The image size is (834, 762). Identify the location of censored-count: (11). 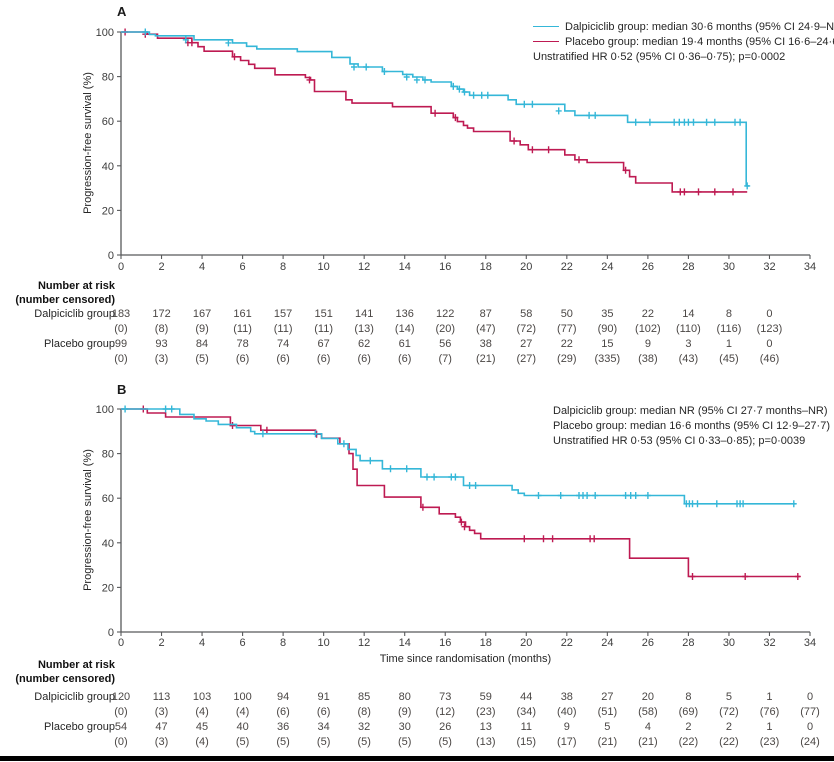
(283, 329).